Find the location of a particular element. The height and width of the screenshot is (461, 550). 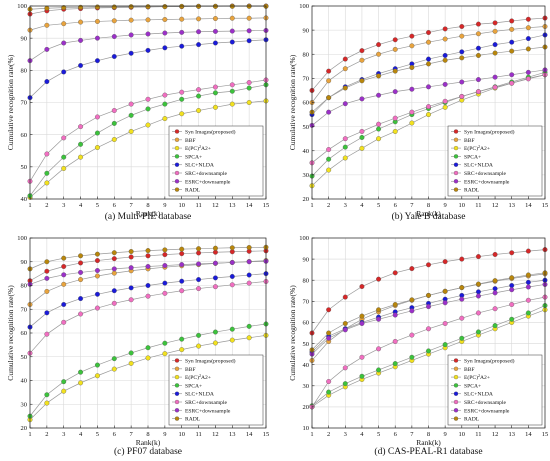

y-tick-label: 10 is located at coordinates (306, 428).